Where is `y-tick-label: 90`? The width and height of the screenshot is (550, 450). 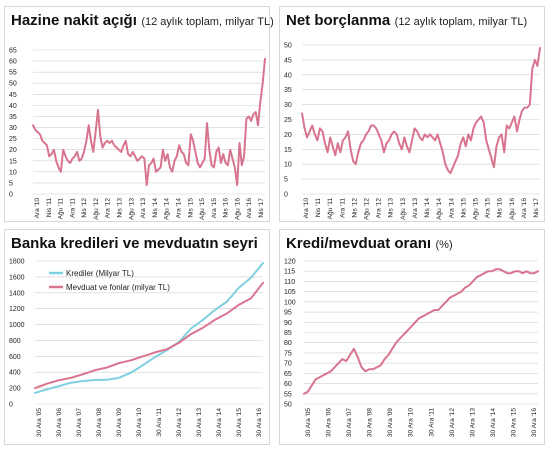
y-tick-label: 90 is located at coordinates (288, 323).